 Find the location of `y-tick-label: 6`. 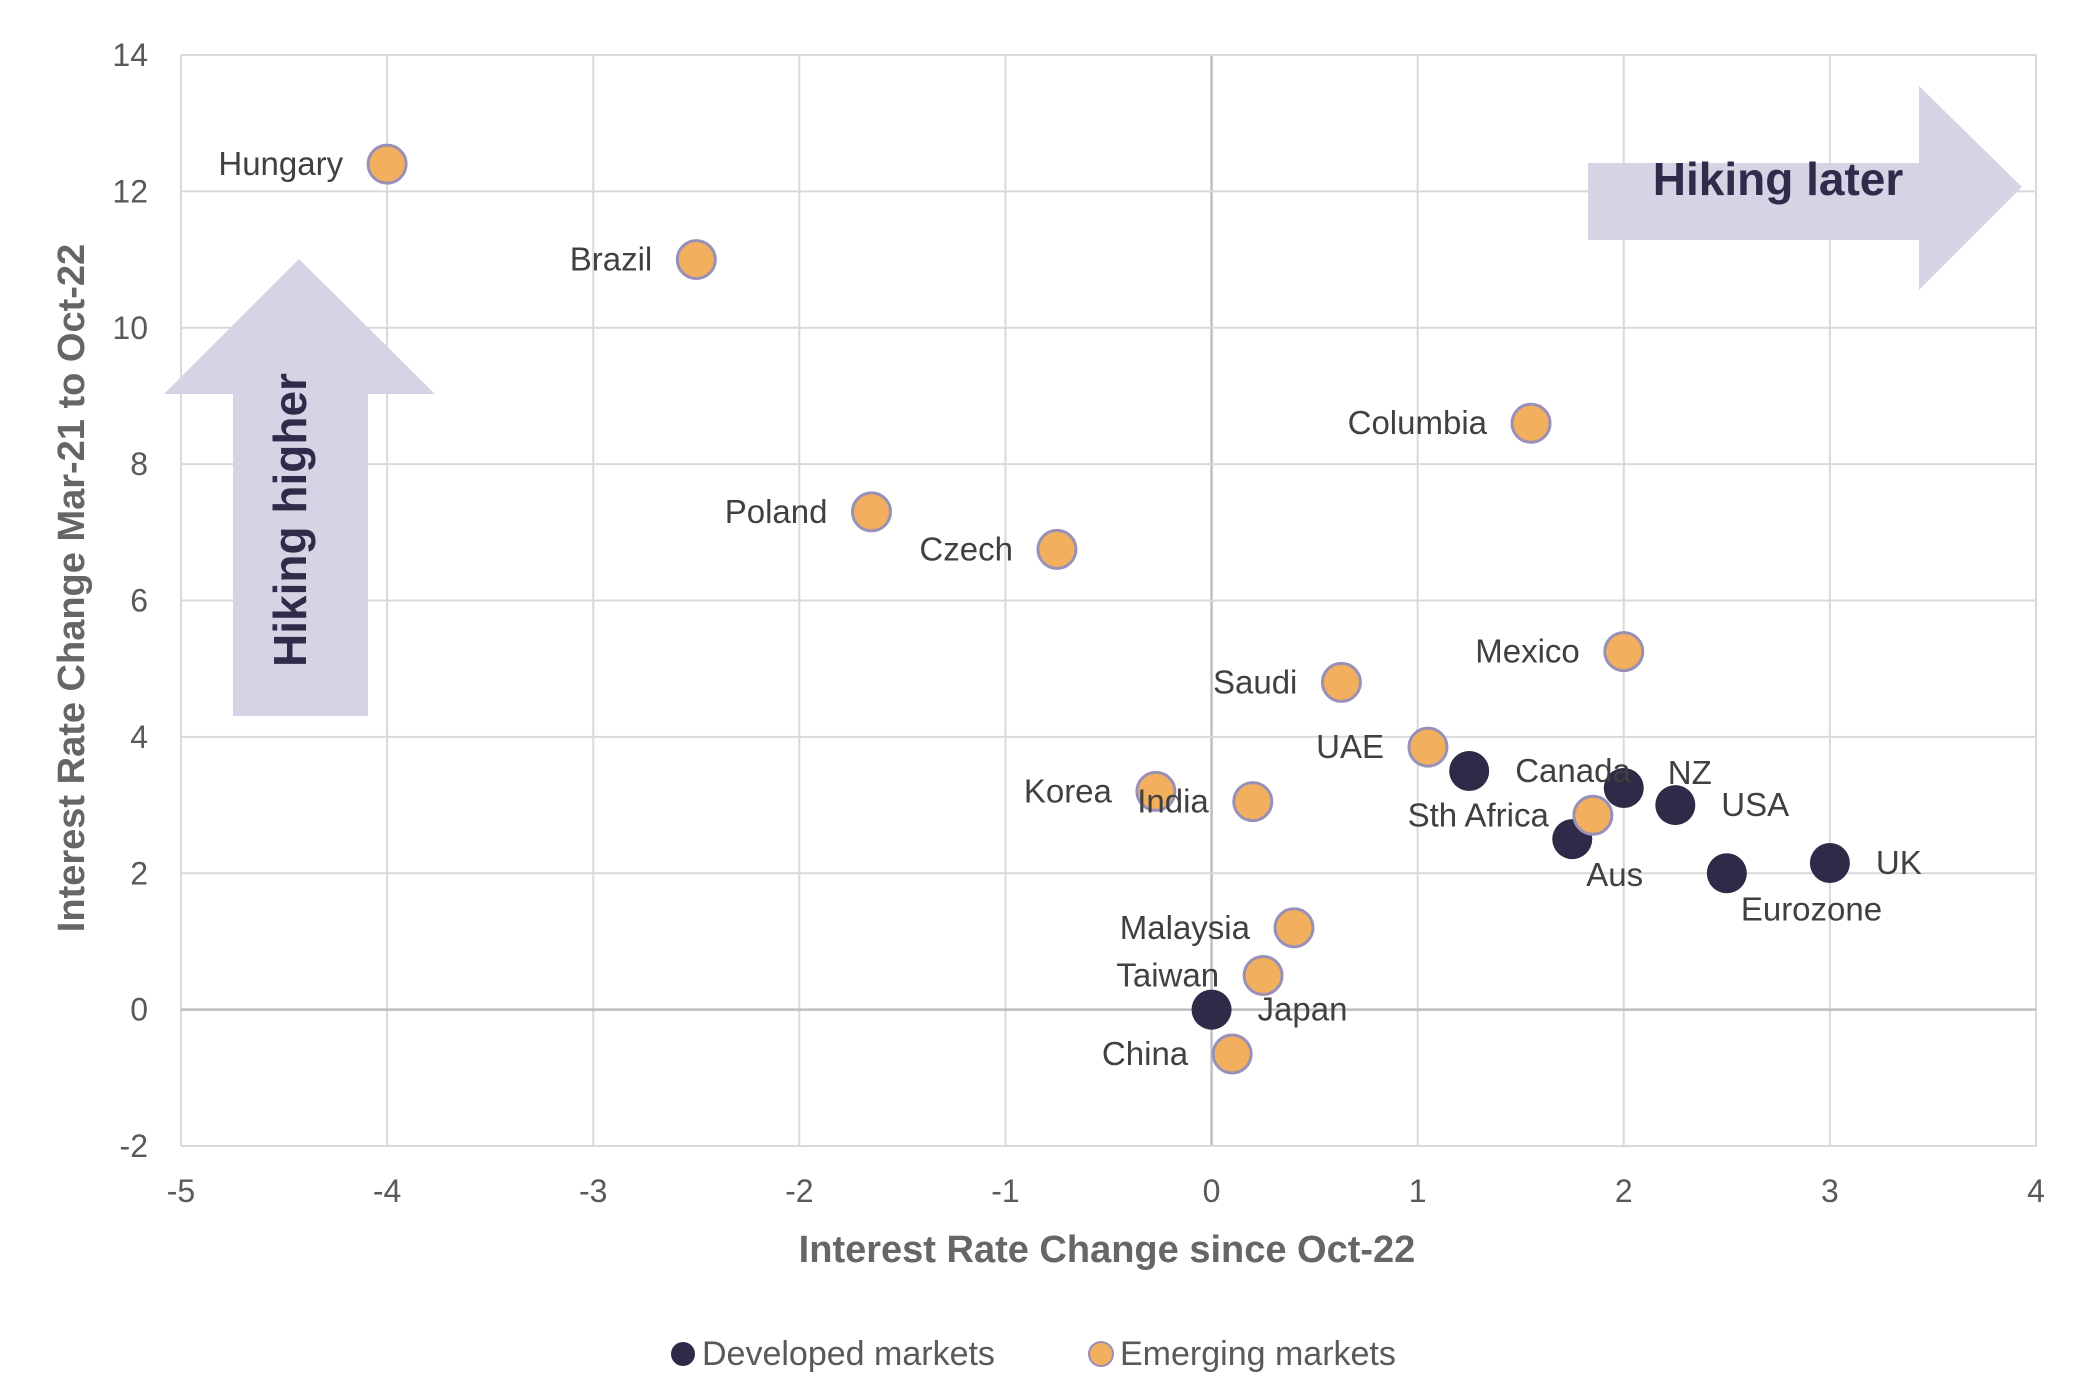

y-tick-label: 6 is located at coordinates (139, 601).